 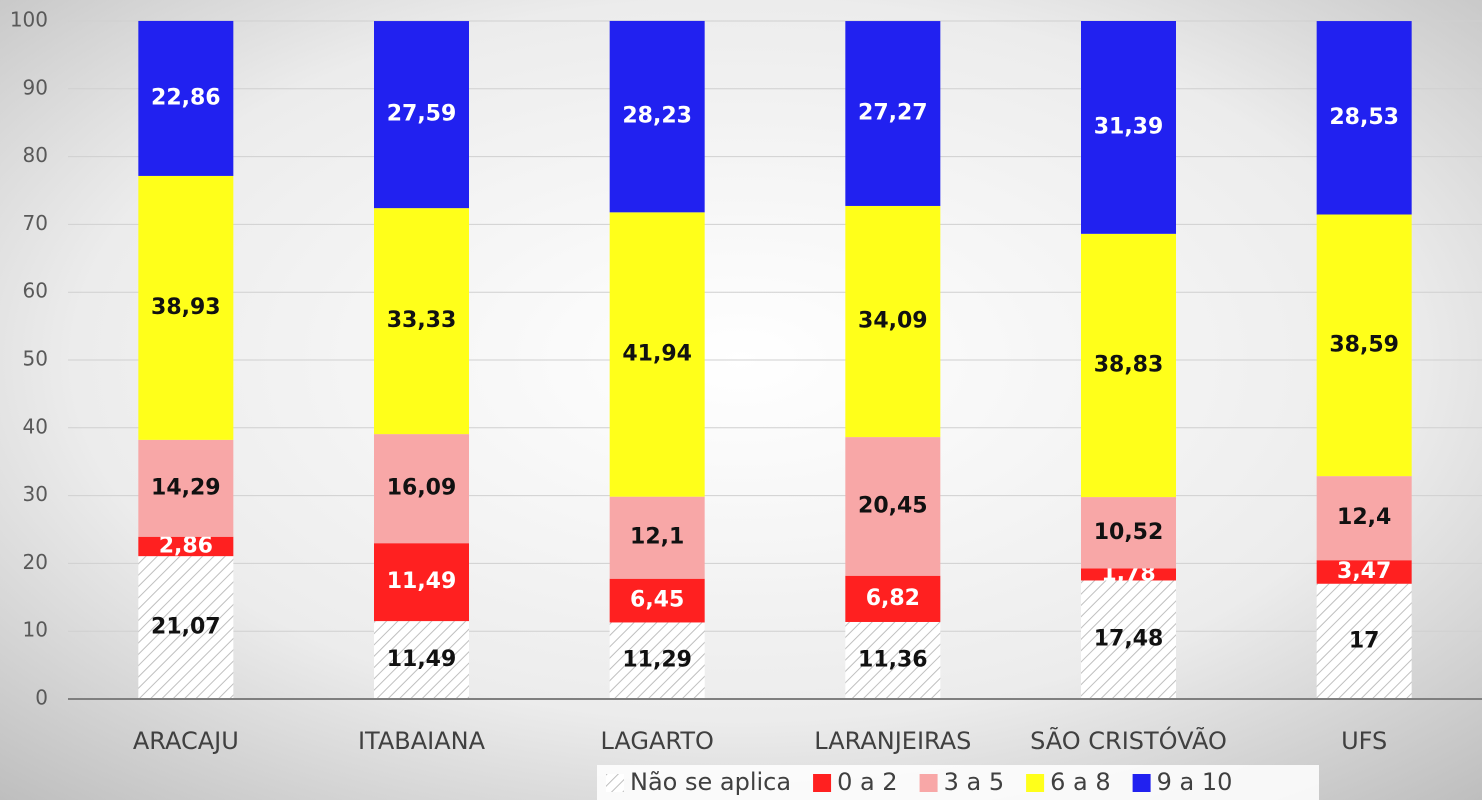 I want to click on value-label: 22,86, so click(x=186, y=97).